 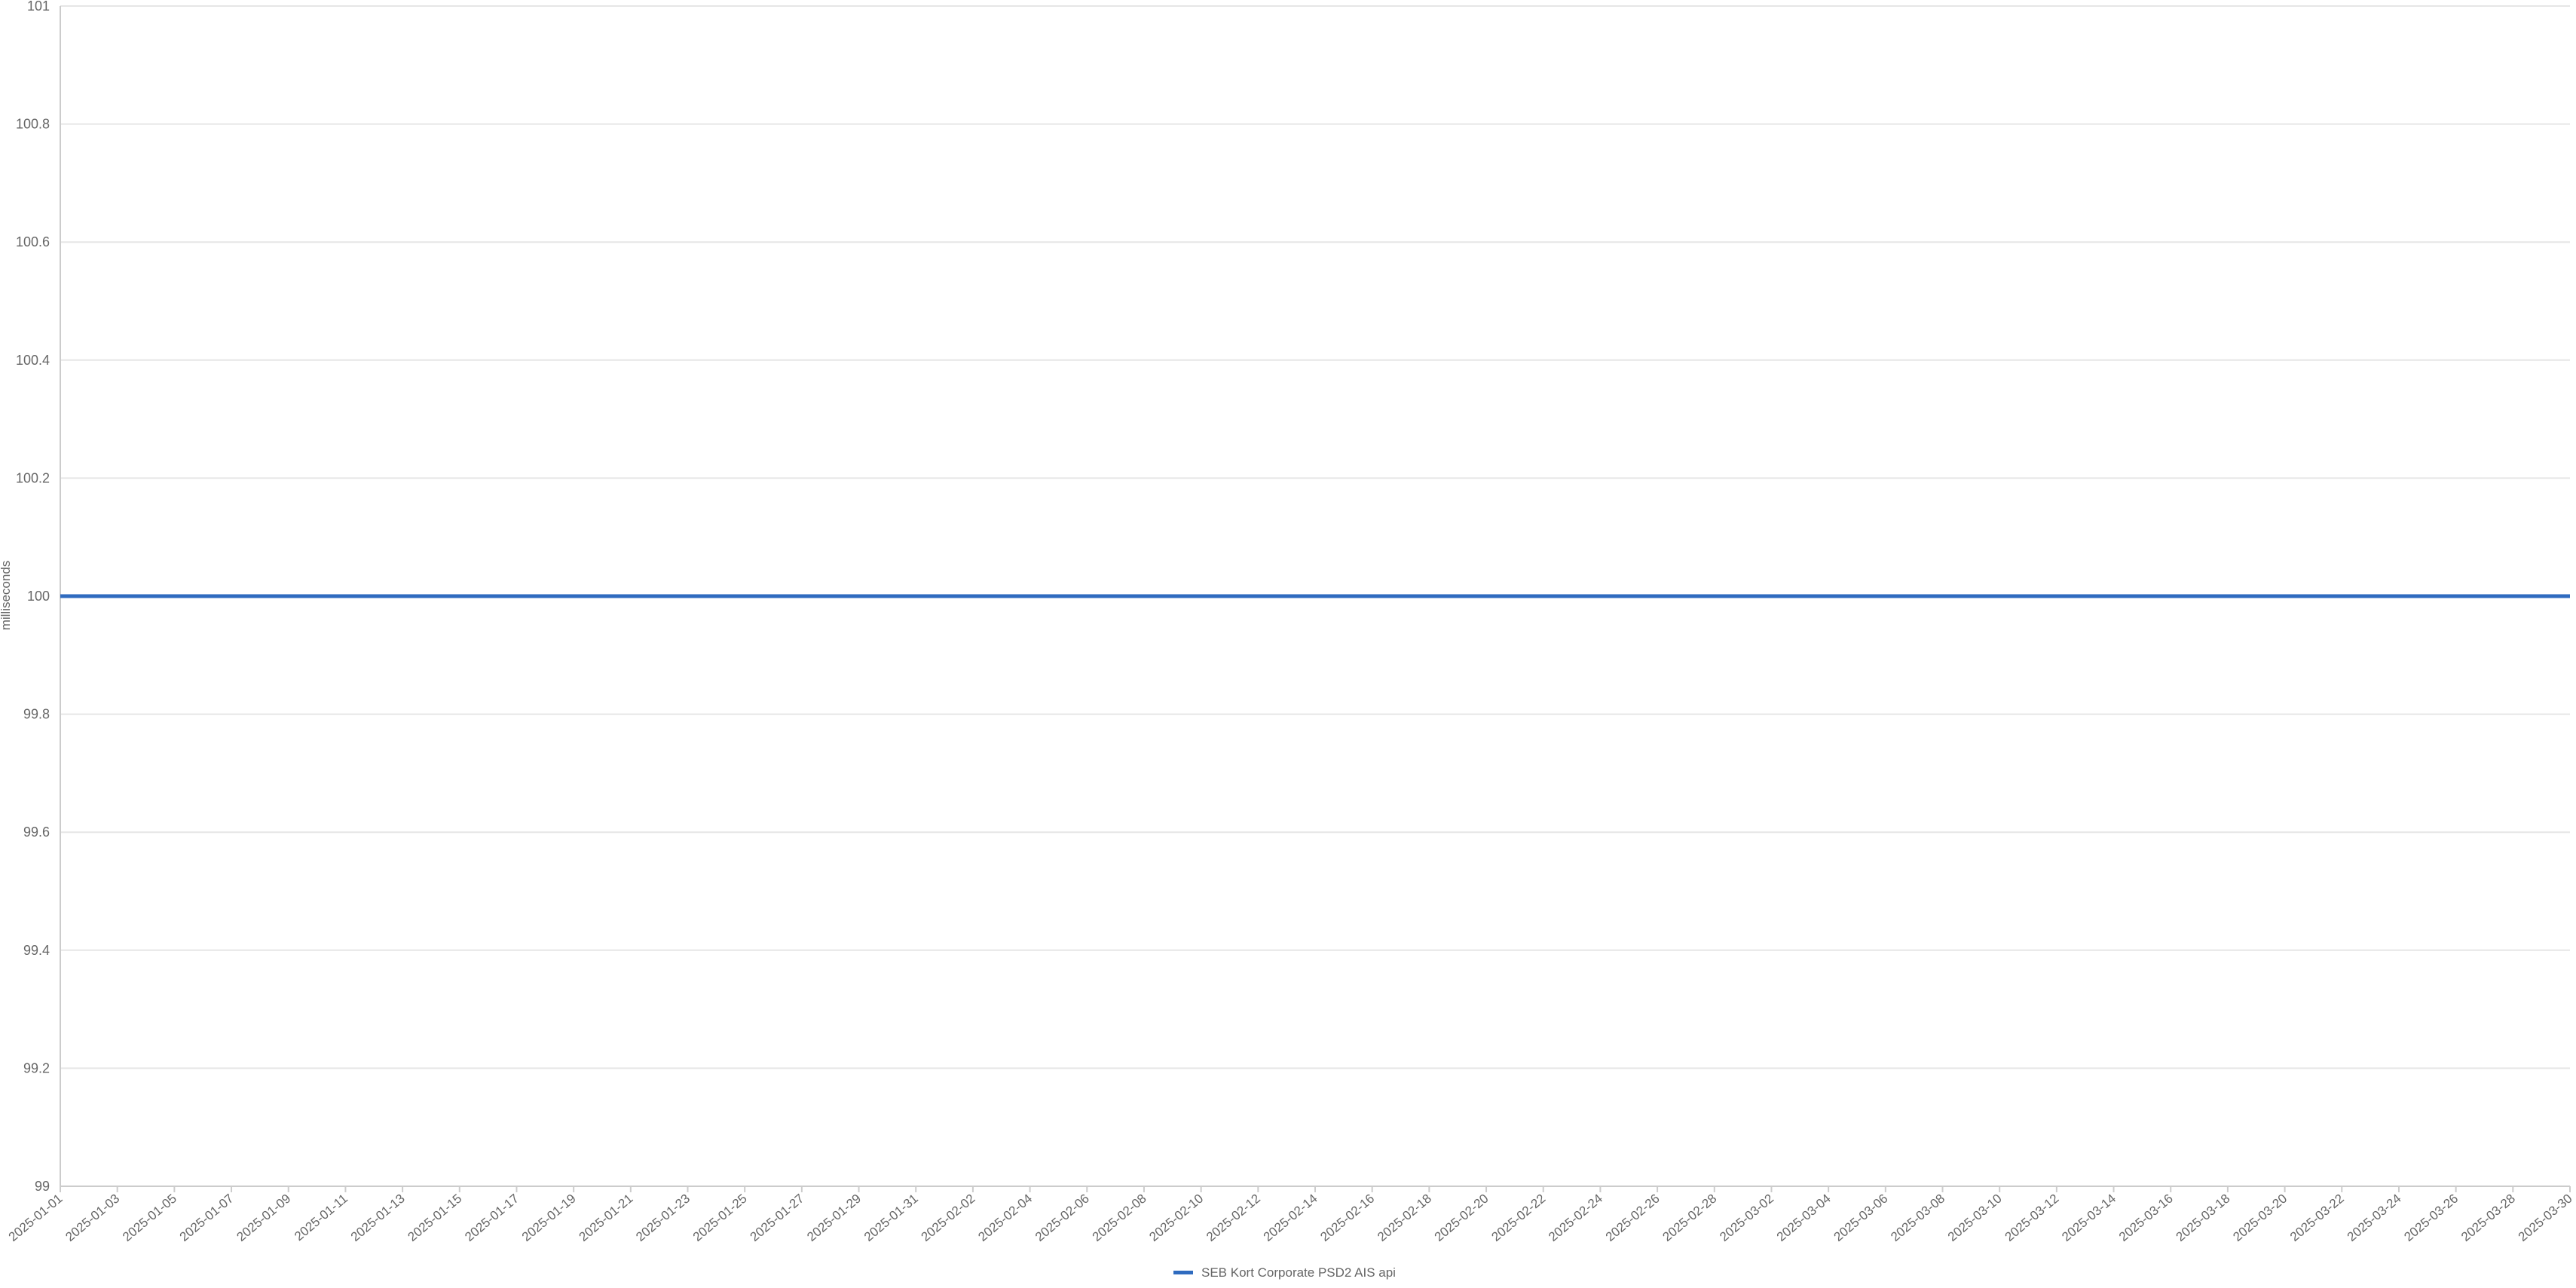 I want to click on legend-label: SEB Kort Corporate PSD2 AIS api, so click(x=1298, y=1273).